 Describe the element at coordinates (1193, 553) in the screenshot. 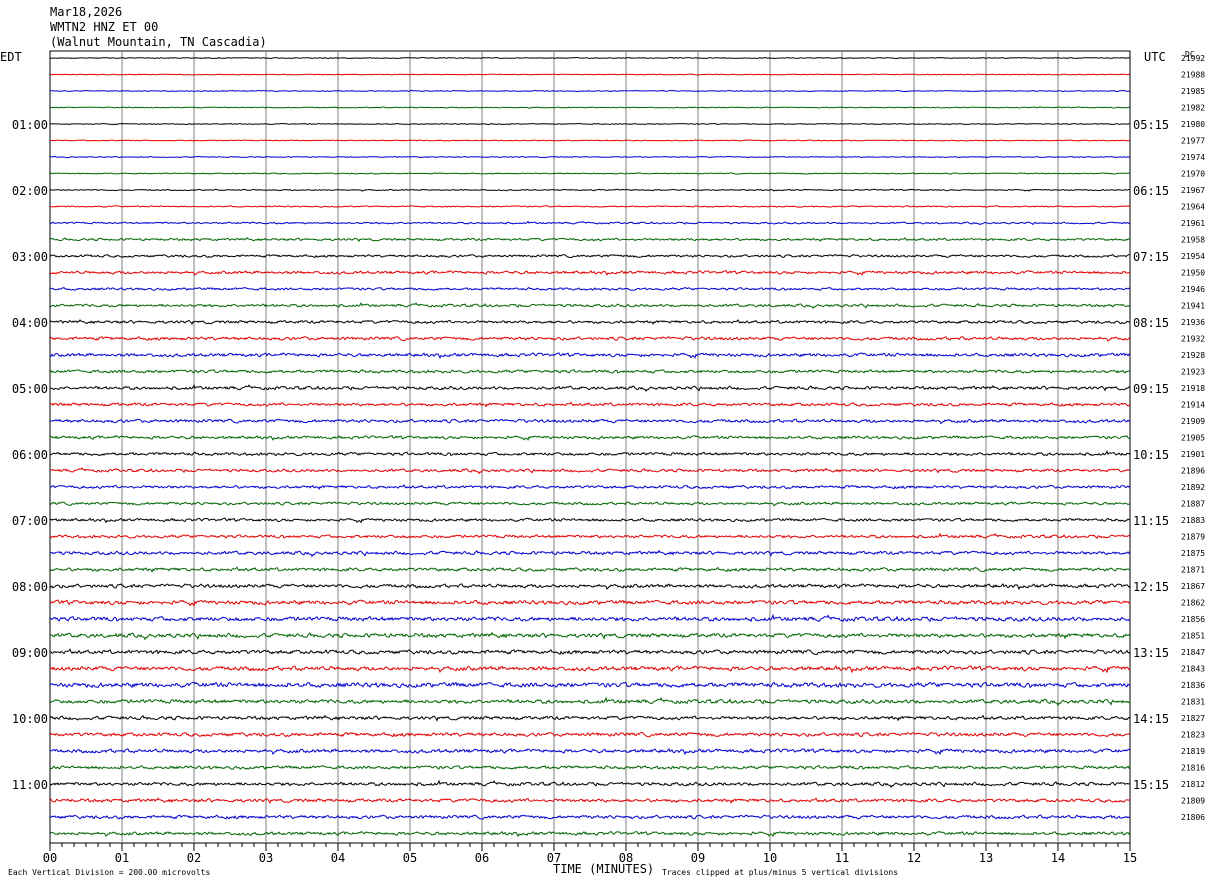

I see `dc-offset-label: 21875` at that location.